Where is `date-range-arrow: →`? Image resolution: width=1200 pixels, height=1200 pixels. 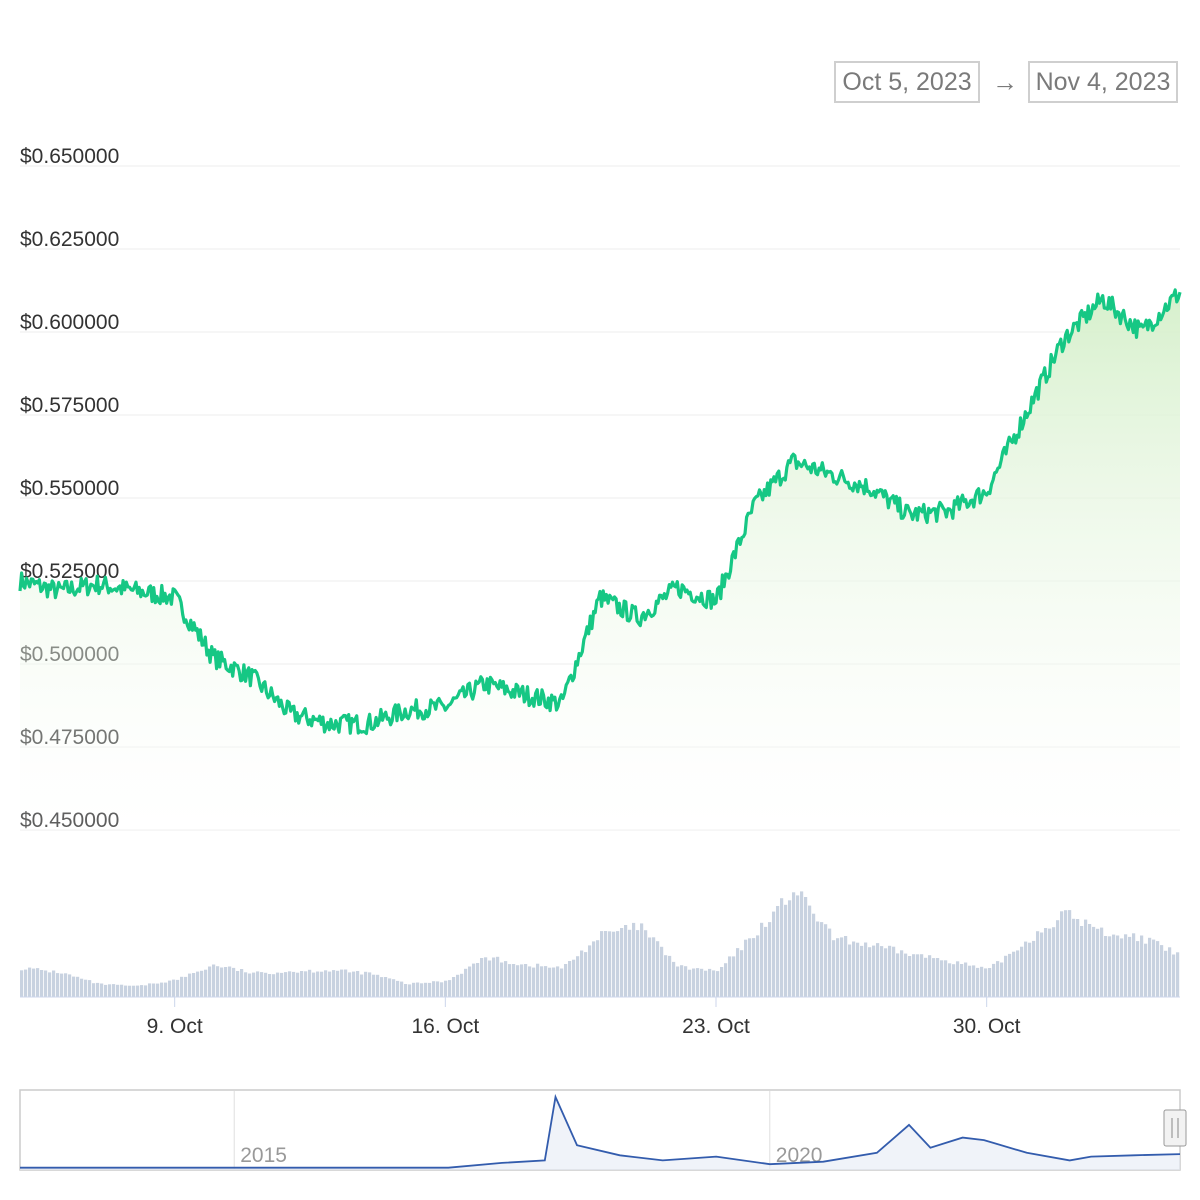 date-range-arrow: → is located at coordinates (1005, 82).